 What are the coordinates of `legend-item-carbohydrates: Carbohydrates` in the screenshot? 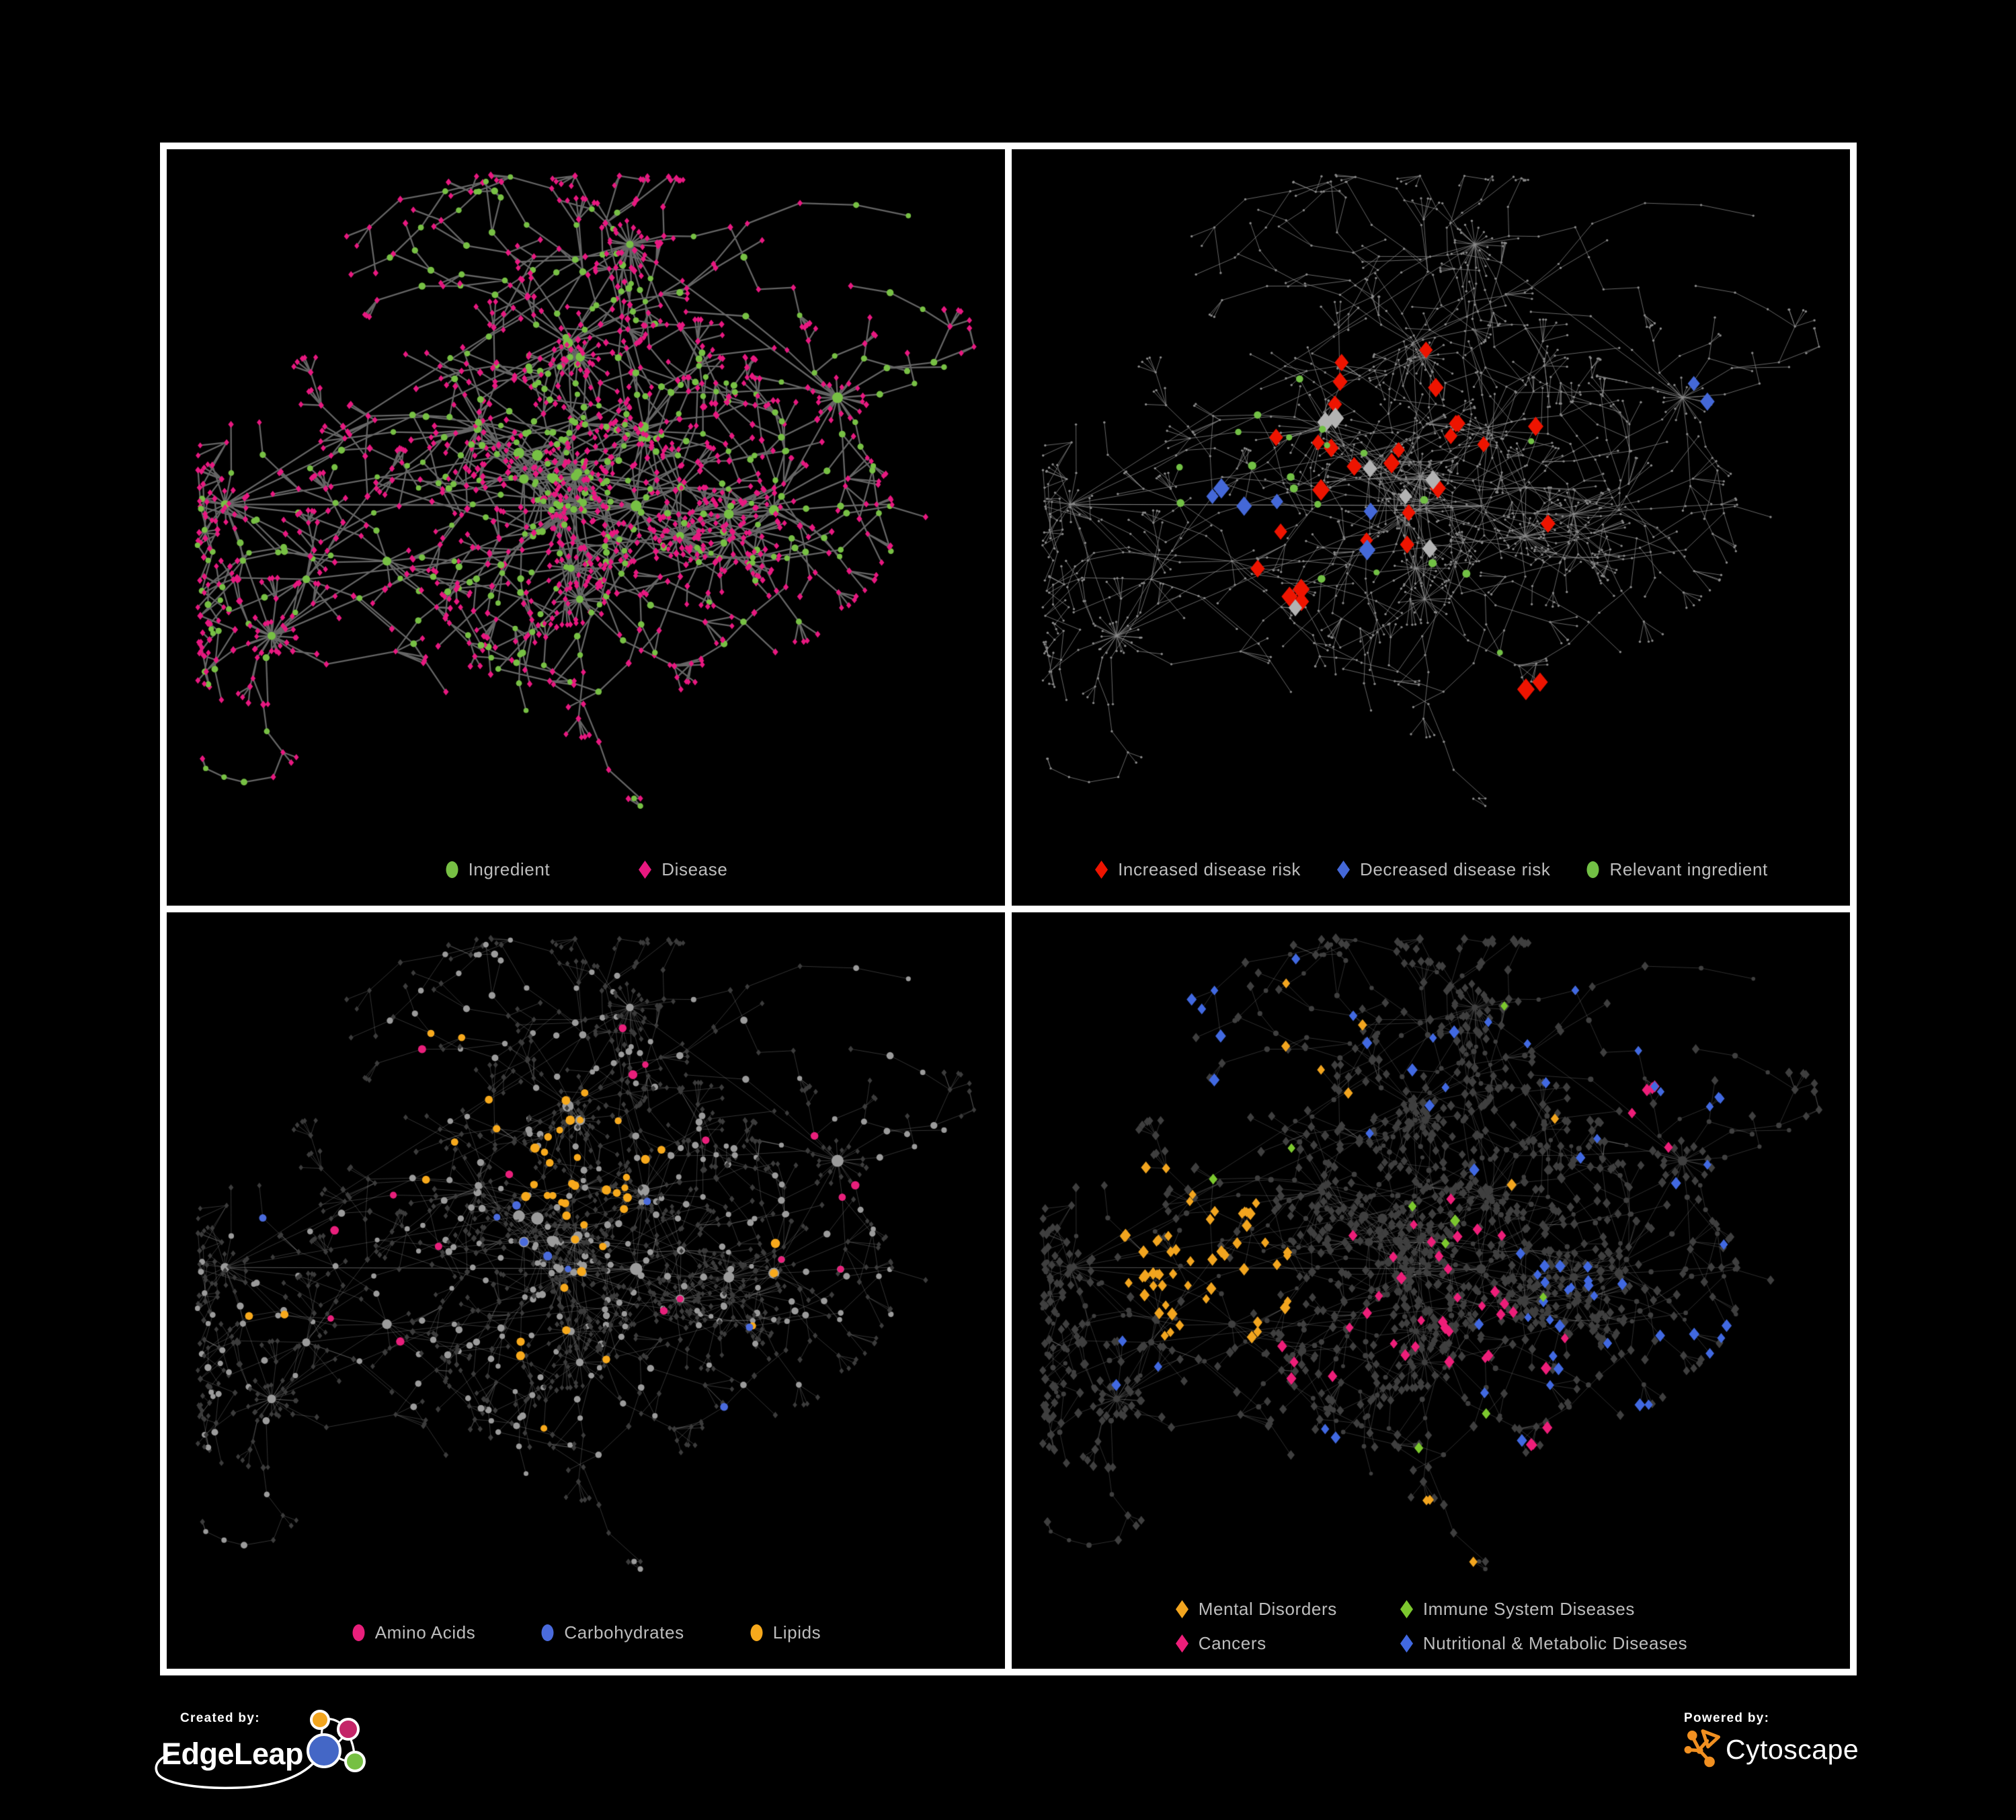 It's located at (612, 1632).